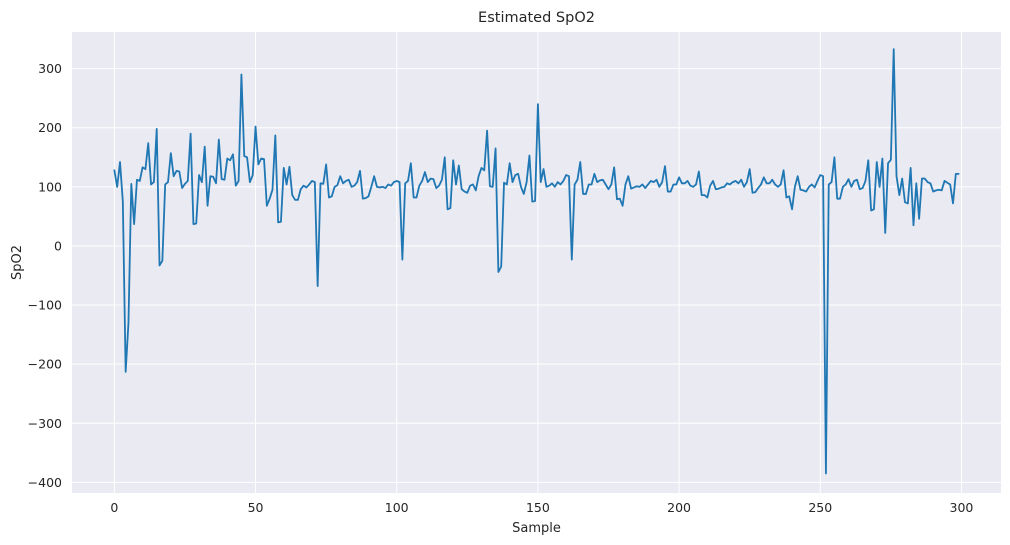 Image resolution: width=1010 pixels, height=545 pixels. What do you see at coordinates (58, 245) in the screenshot?
I see `y-tick-label: 0` at bounding box center [58, 245].